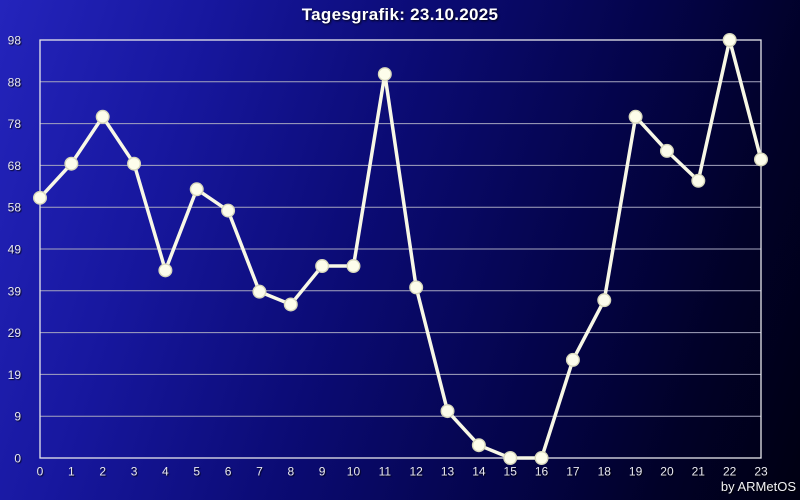 The image size is (800, 500). Describe the element at coordinates (730, 472) in the screenshot. I see `x-tick-label: 22` at that location.